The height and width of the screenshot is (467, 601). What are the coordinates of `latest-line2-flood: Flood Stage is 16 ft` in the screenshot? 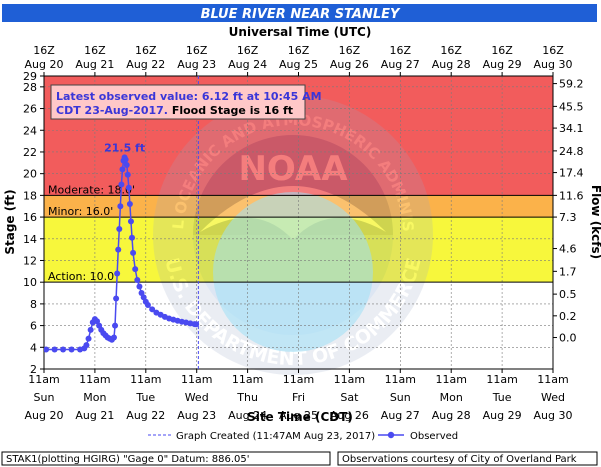 It's located at (230, 110).